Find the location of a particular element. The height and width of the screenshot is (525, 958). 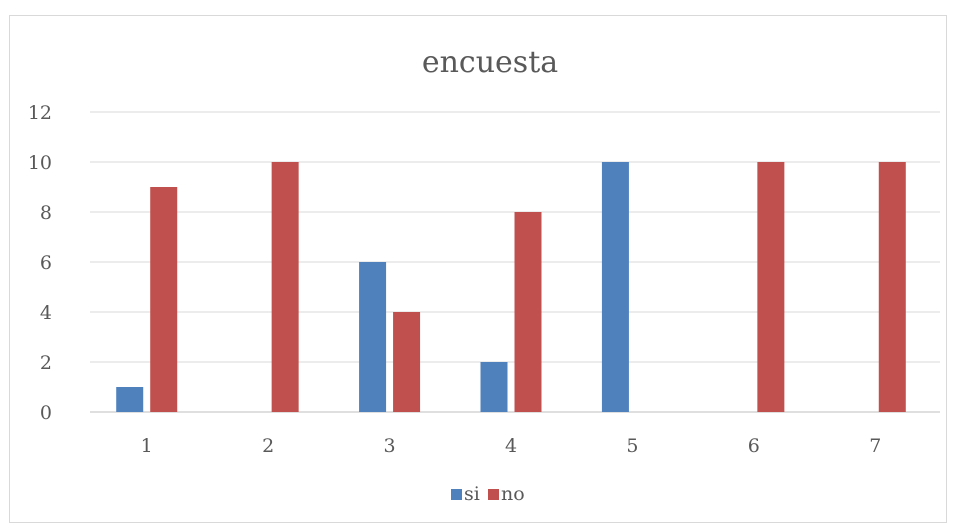

legend-swatch-no is located at coordinates (493, 494).